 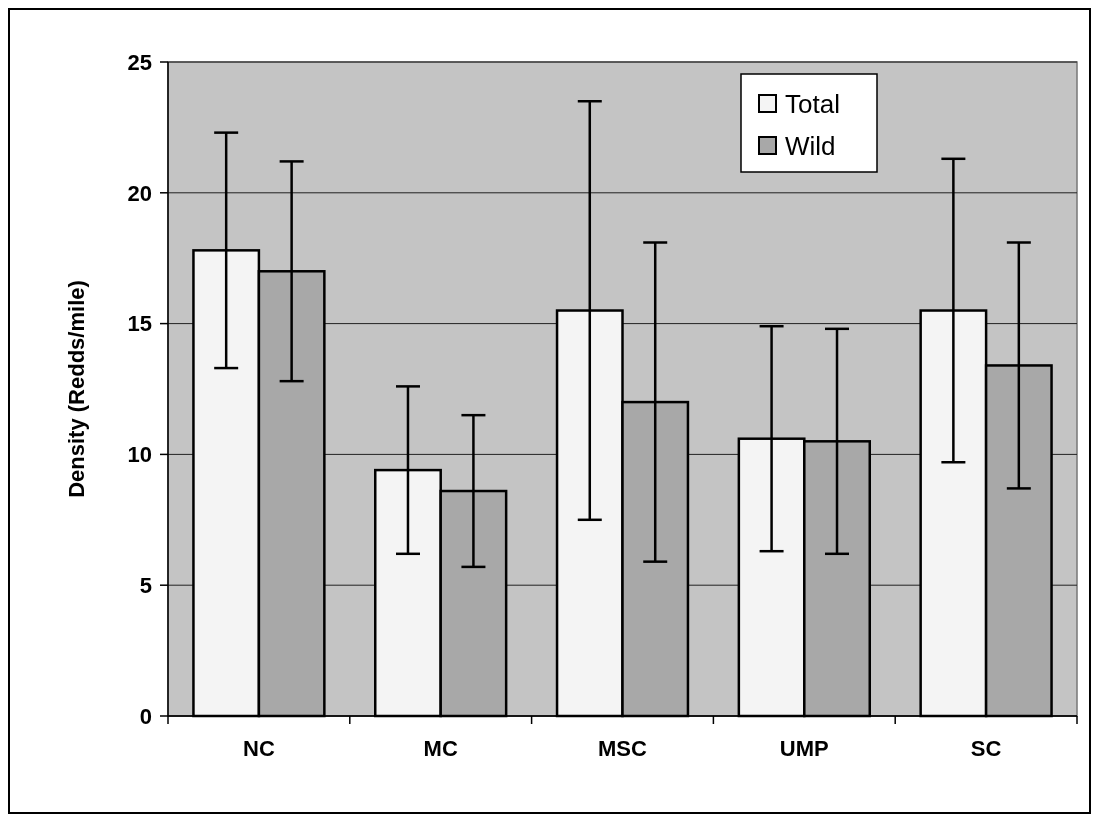 I want to click on y-tick-label: 5, so click(x=145, y=585).